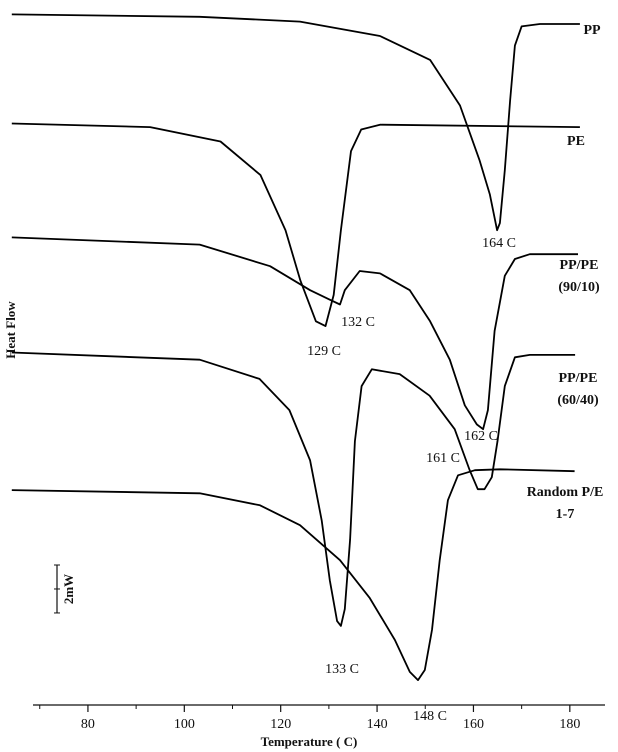 This screenshot has width=618, height=752. What do you see at coordinates (358, 322) in the screenshot?
I see `peak-label: 132 C` at bounding box center [358, 322].